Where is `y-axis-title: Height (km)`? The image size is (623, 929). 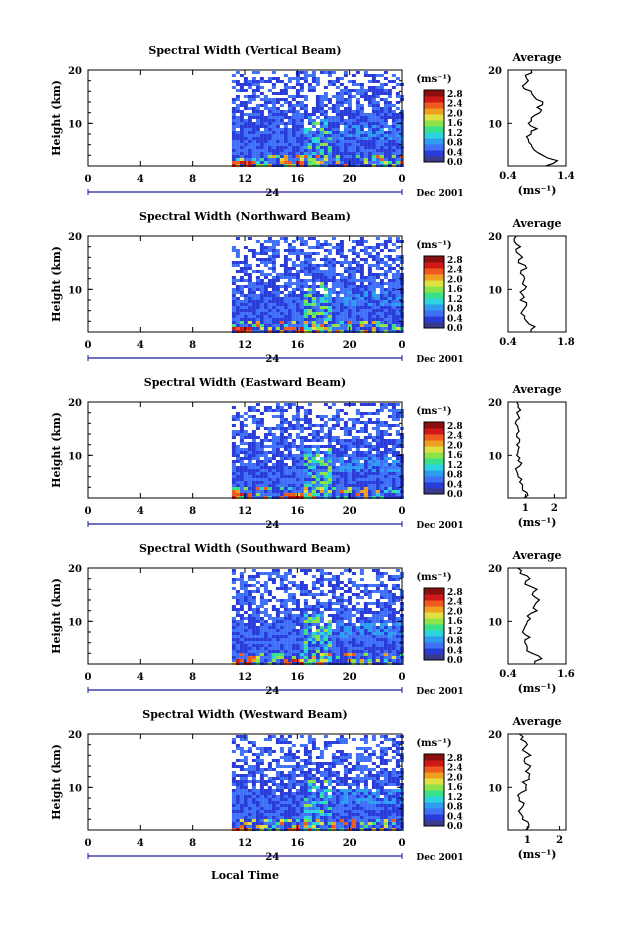 y-axis-title: Height (km) is located at coordinates (56, 118).